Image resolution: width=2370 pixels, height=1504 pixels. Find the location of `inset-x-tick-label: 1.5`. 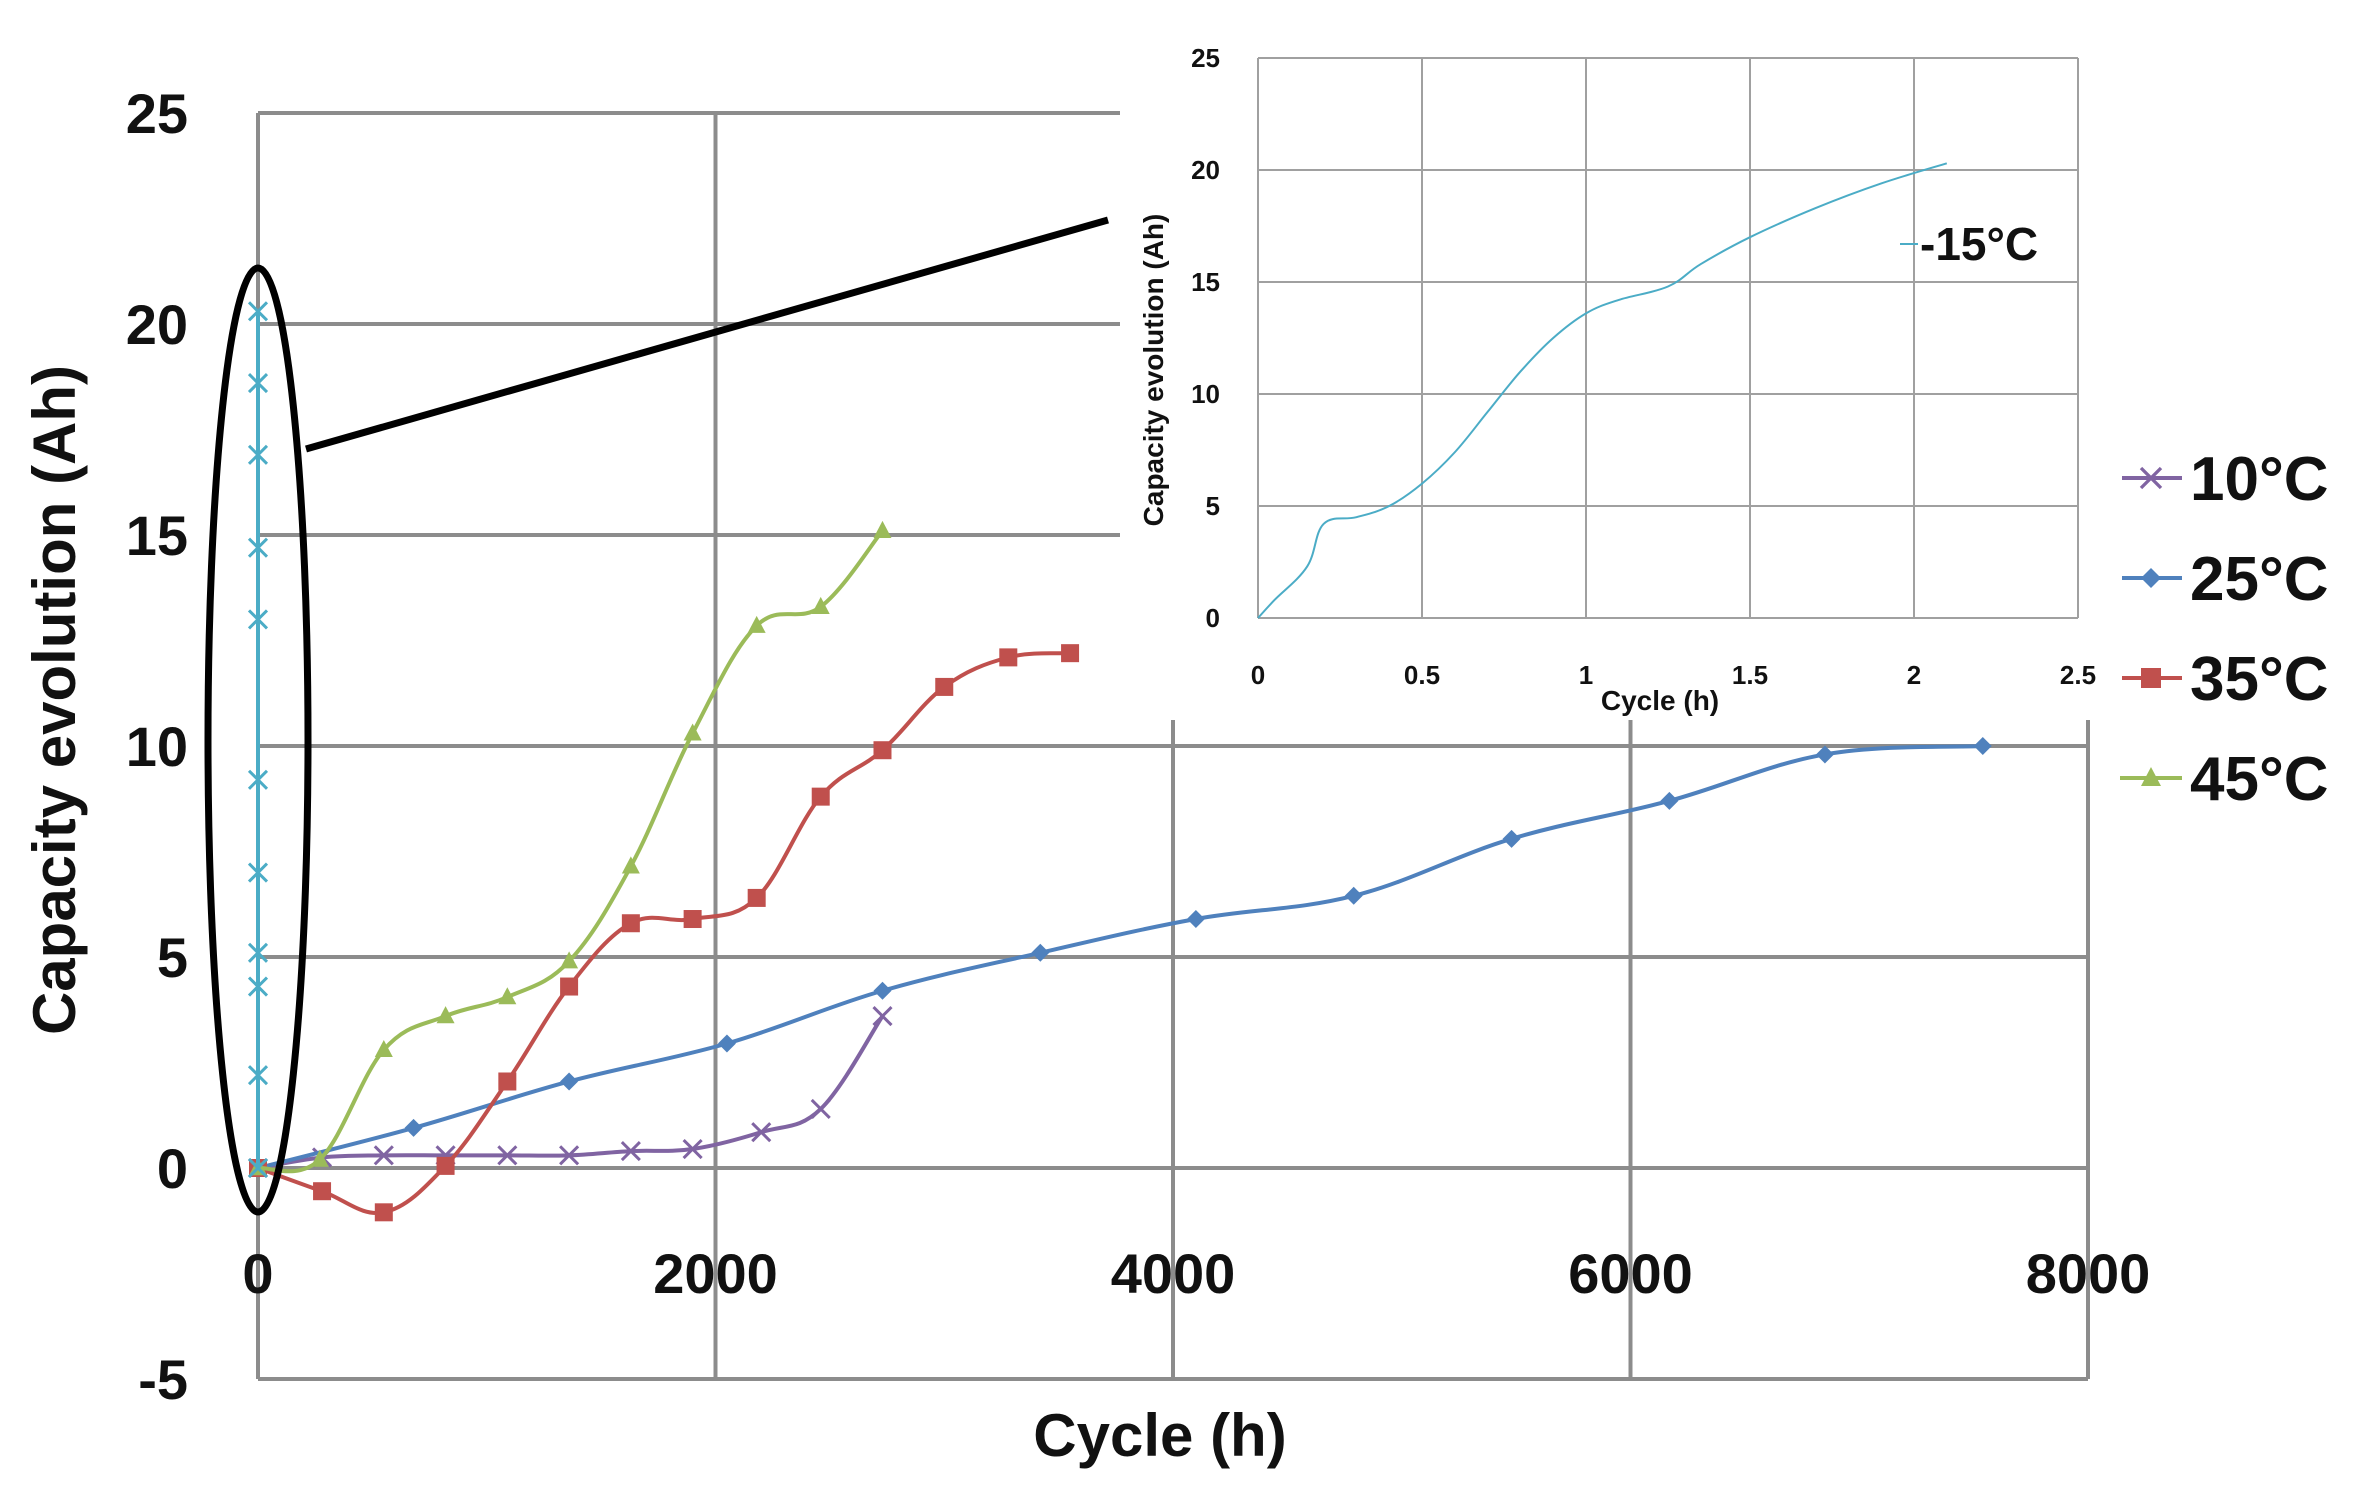

inset-x-tick-label: 1.5 is located at coordinates (1750, 675).